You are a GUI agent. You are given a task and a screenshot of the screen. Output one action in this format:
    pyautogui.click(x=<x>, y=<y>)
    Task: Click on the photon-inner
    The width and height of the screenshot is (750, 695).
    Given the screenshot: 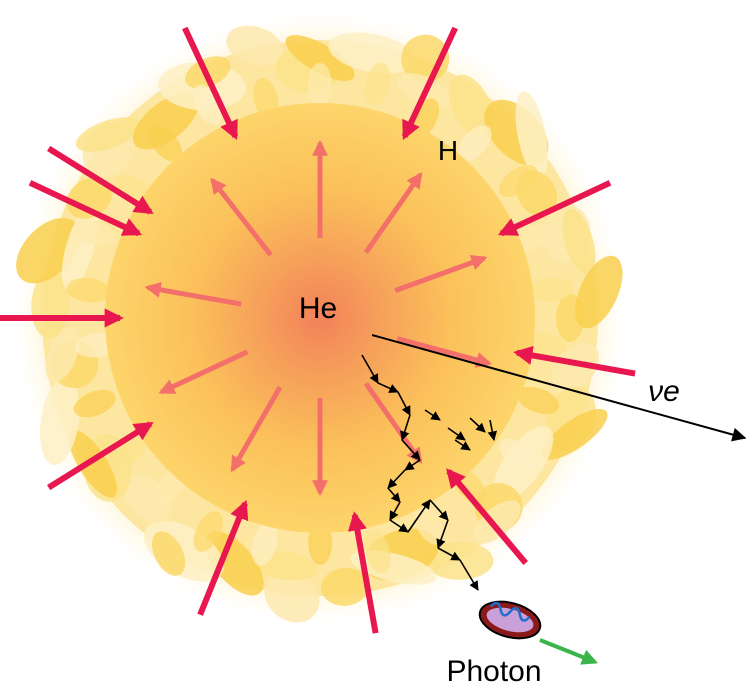 What is the action you would take?
    pyautogui.click(x=510, y=620)
    